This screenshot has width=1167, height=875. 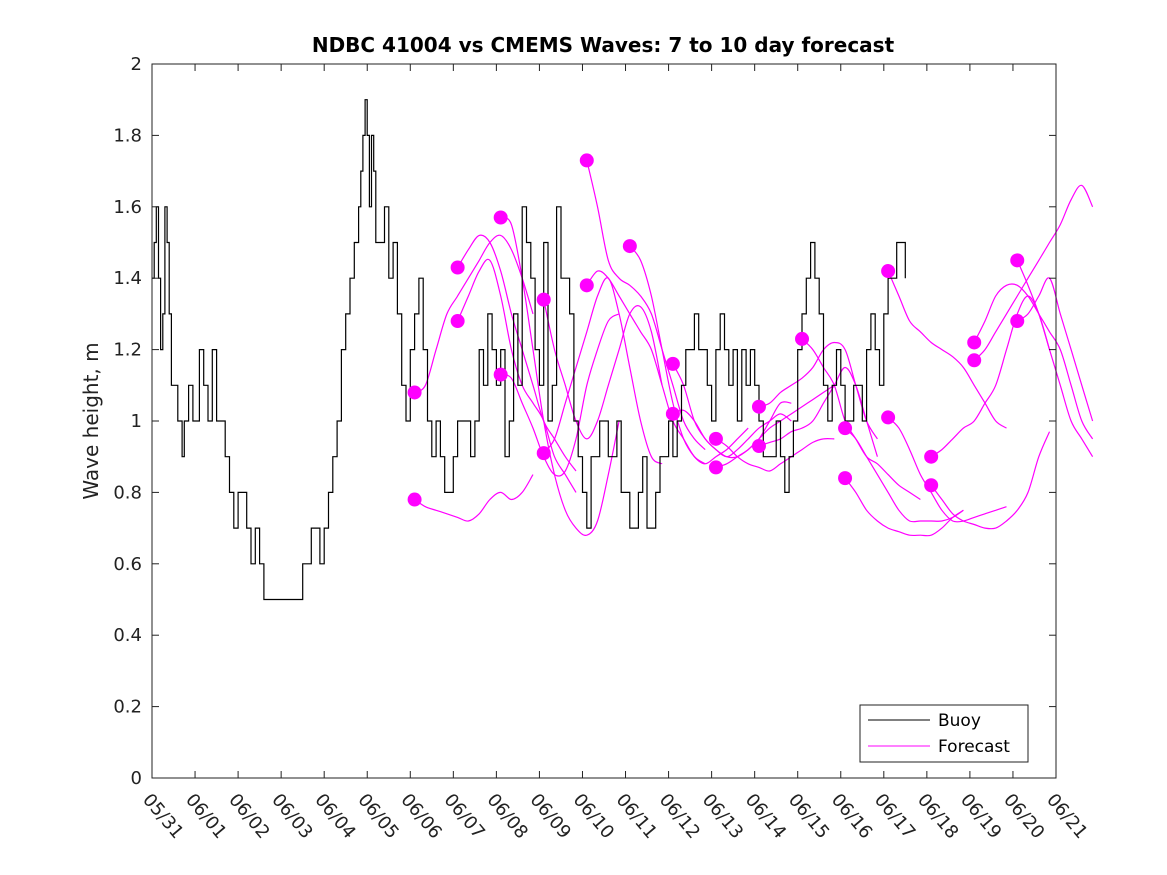 What do you see at coordinates (136, 421) in the screenshot?
I see `y-tick-label: 1` at bounding box center [136, 421].